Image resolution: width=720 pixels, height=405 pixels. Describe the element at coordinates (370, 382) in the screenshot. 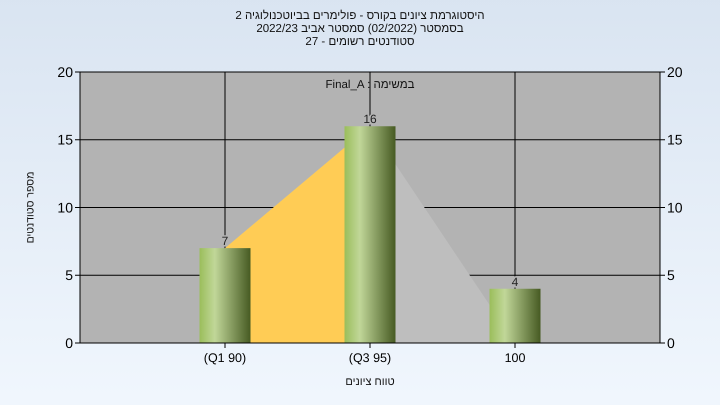

I see `x-axis-title: טווח ציונים` at that location.